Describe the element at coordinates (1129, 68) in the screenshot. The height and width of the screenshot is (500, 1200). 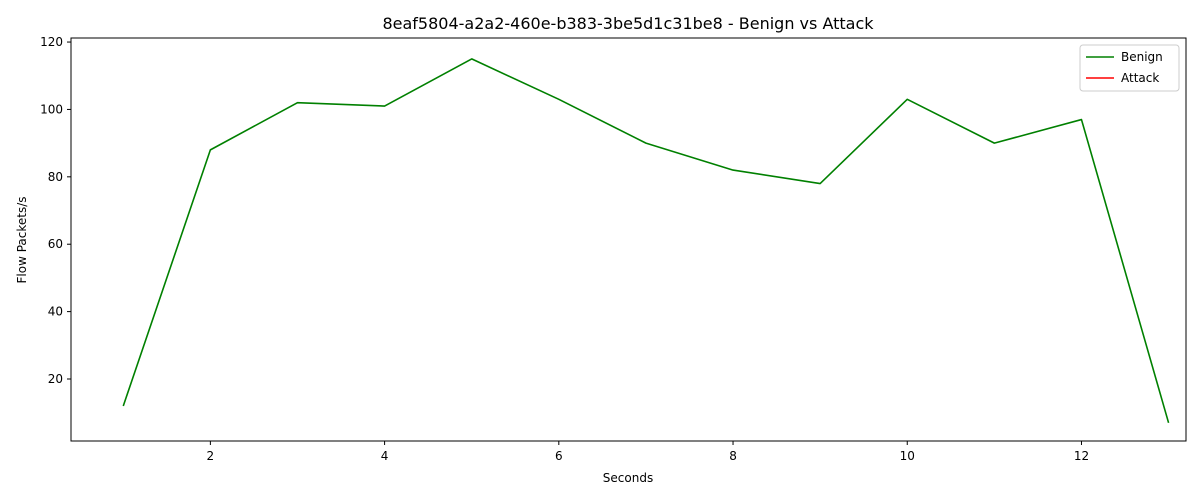
I see `legend: Benign Attack` at that location.